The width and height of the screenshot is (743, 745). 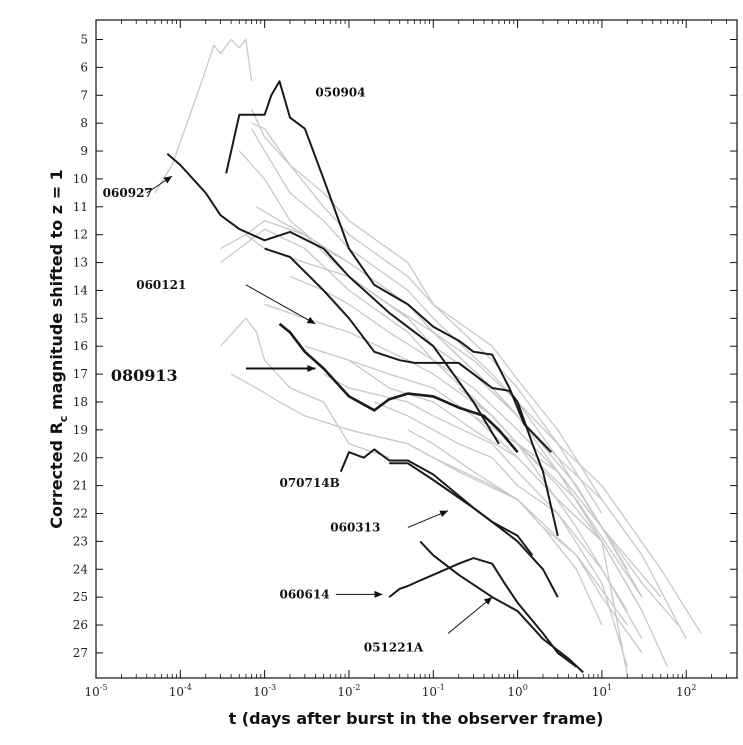 I want to click on annotation-070714b: 070714B, so click(x=309, y=483).